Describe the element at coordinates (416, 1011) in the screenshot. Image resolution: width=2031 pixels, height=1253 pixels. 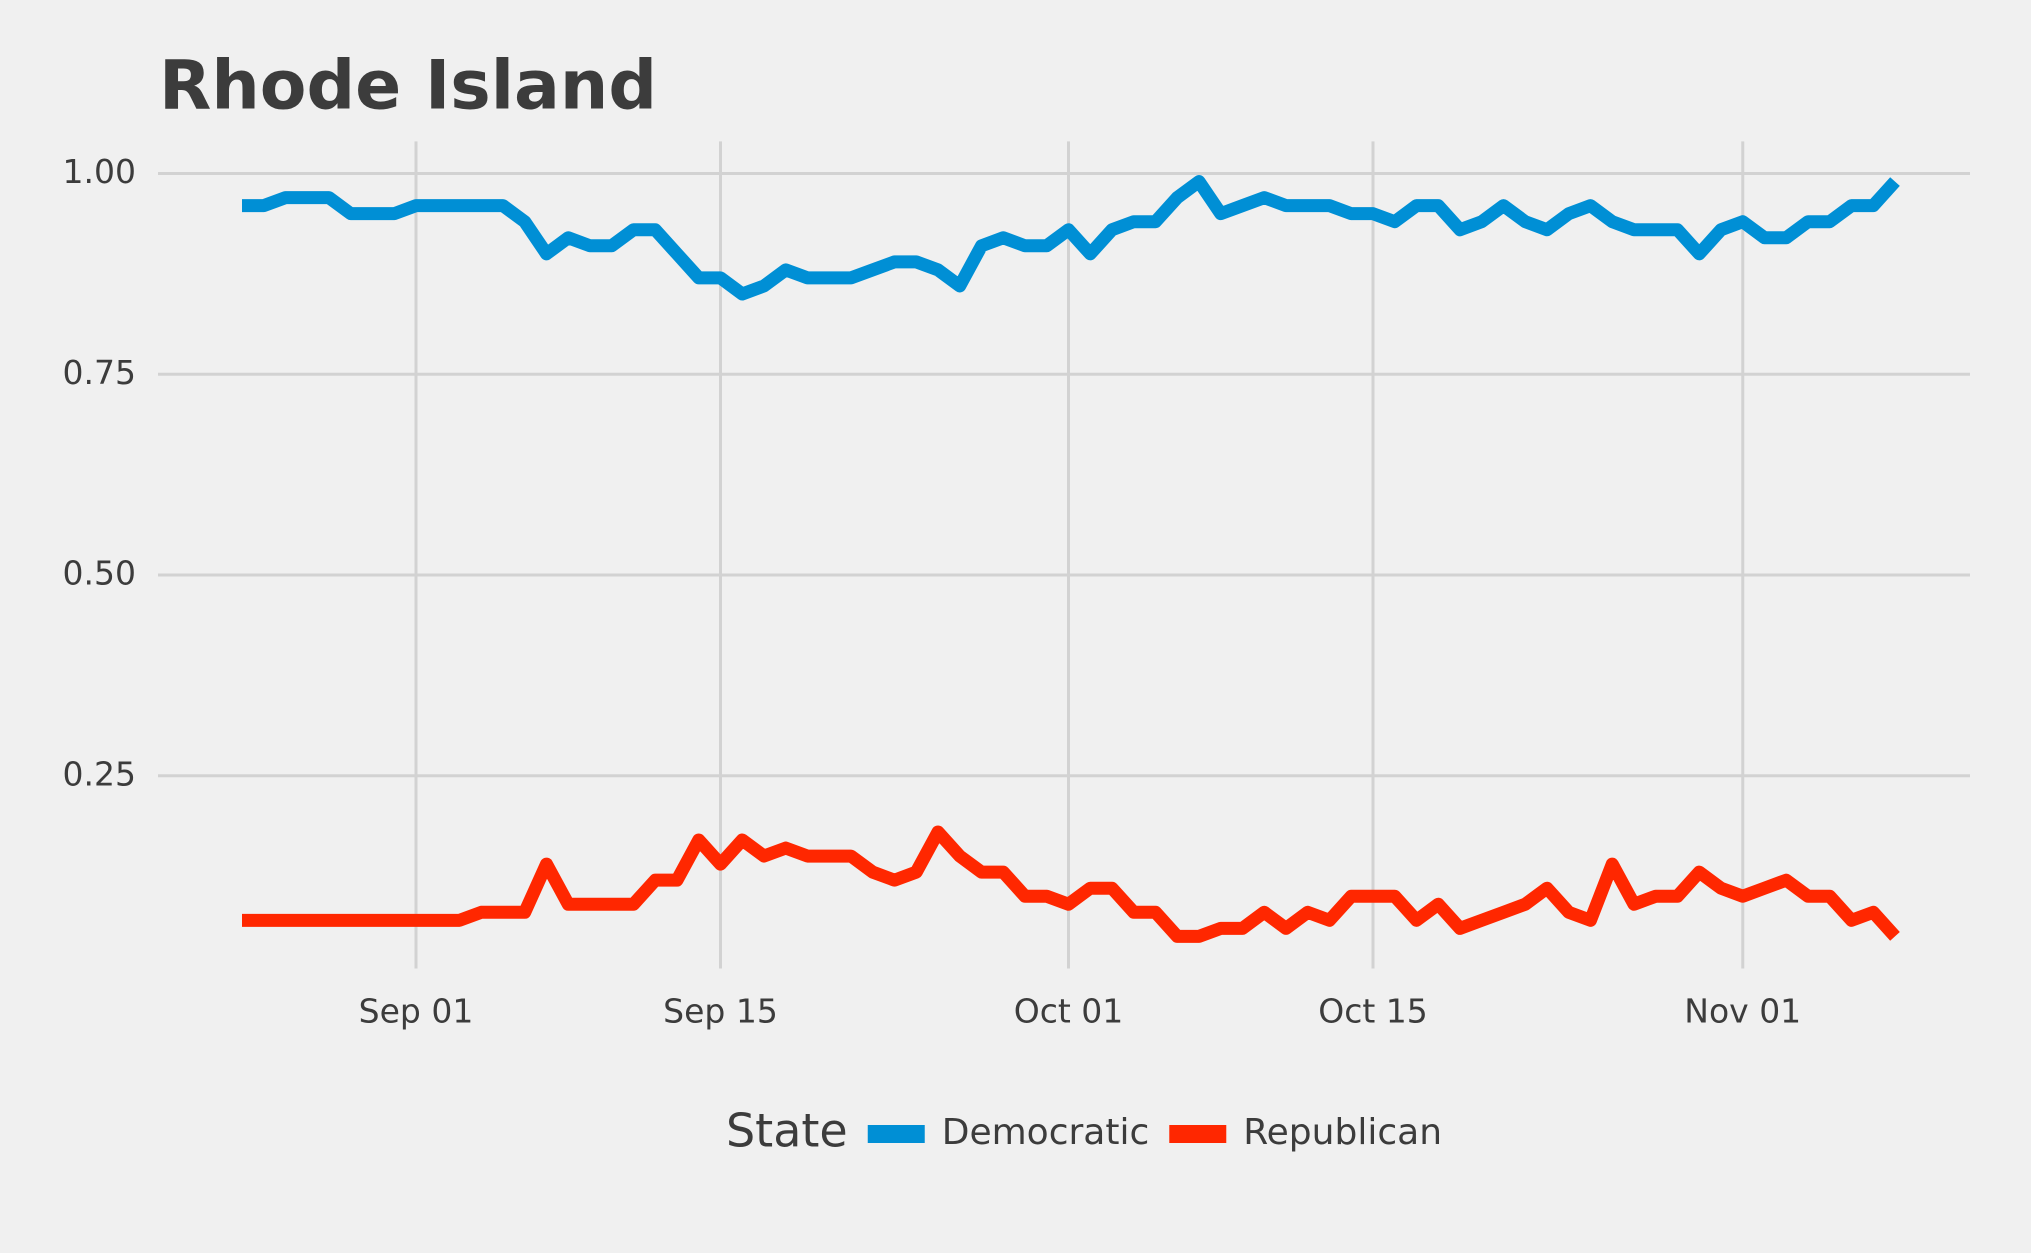
I see `x-tick-label: Sep 01` at that location.